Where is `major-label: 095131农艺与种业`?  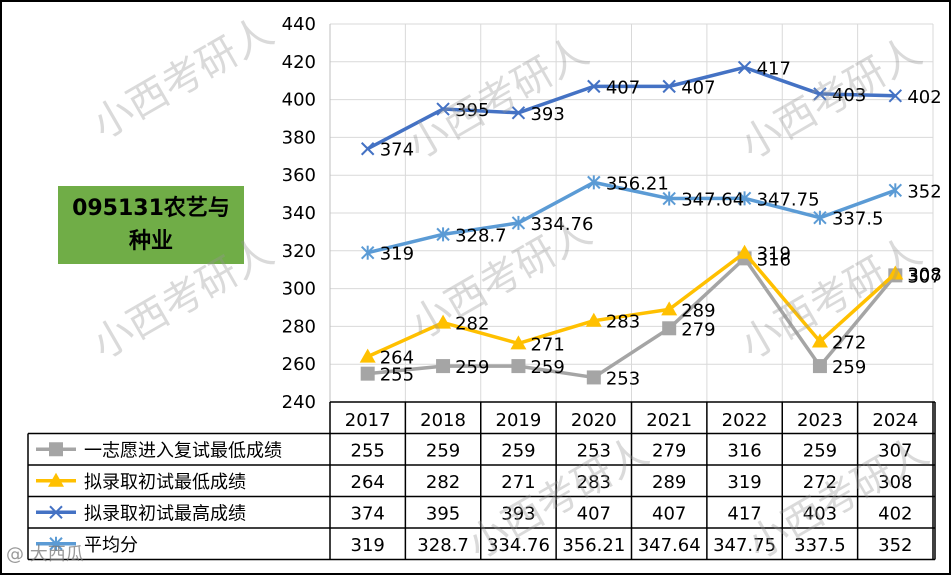
major-label: 095131农艺与种业 is located at coordinates (151, 225).